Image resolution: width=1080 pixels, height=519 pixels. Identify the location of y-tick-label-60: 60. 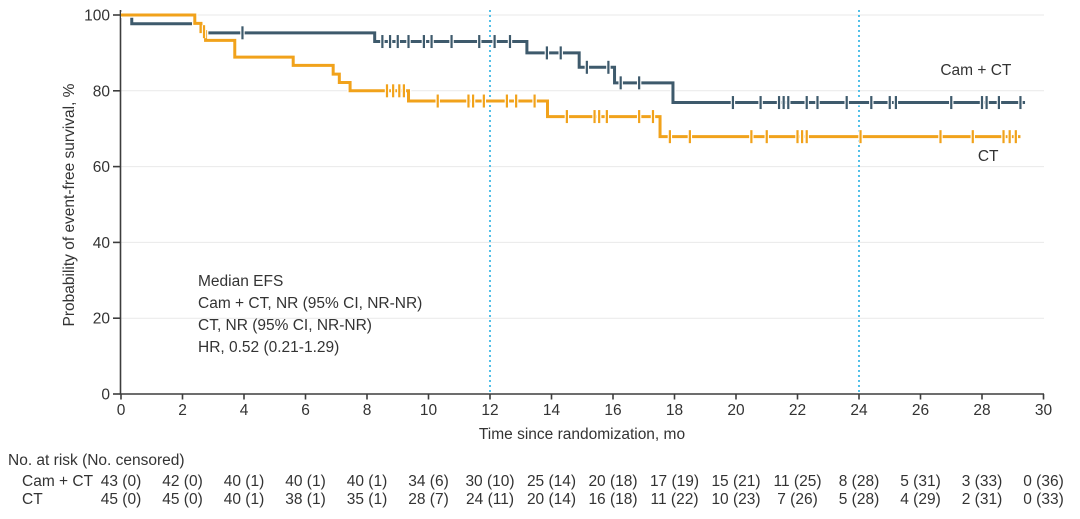
(102, 167).